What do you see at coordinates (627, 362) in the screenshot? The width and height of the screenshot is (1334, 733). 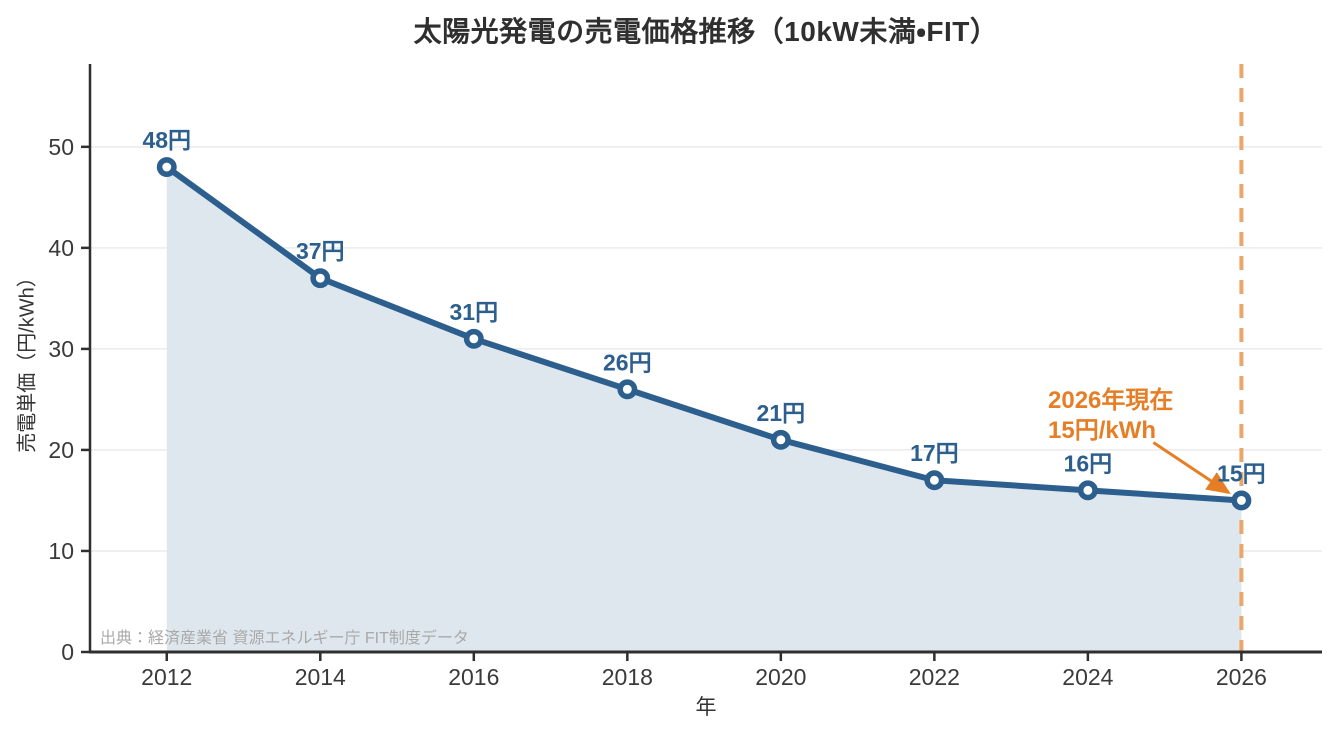 I see `data-point-label: 26円` at bounding box center [627, 362].